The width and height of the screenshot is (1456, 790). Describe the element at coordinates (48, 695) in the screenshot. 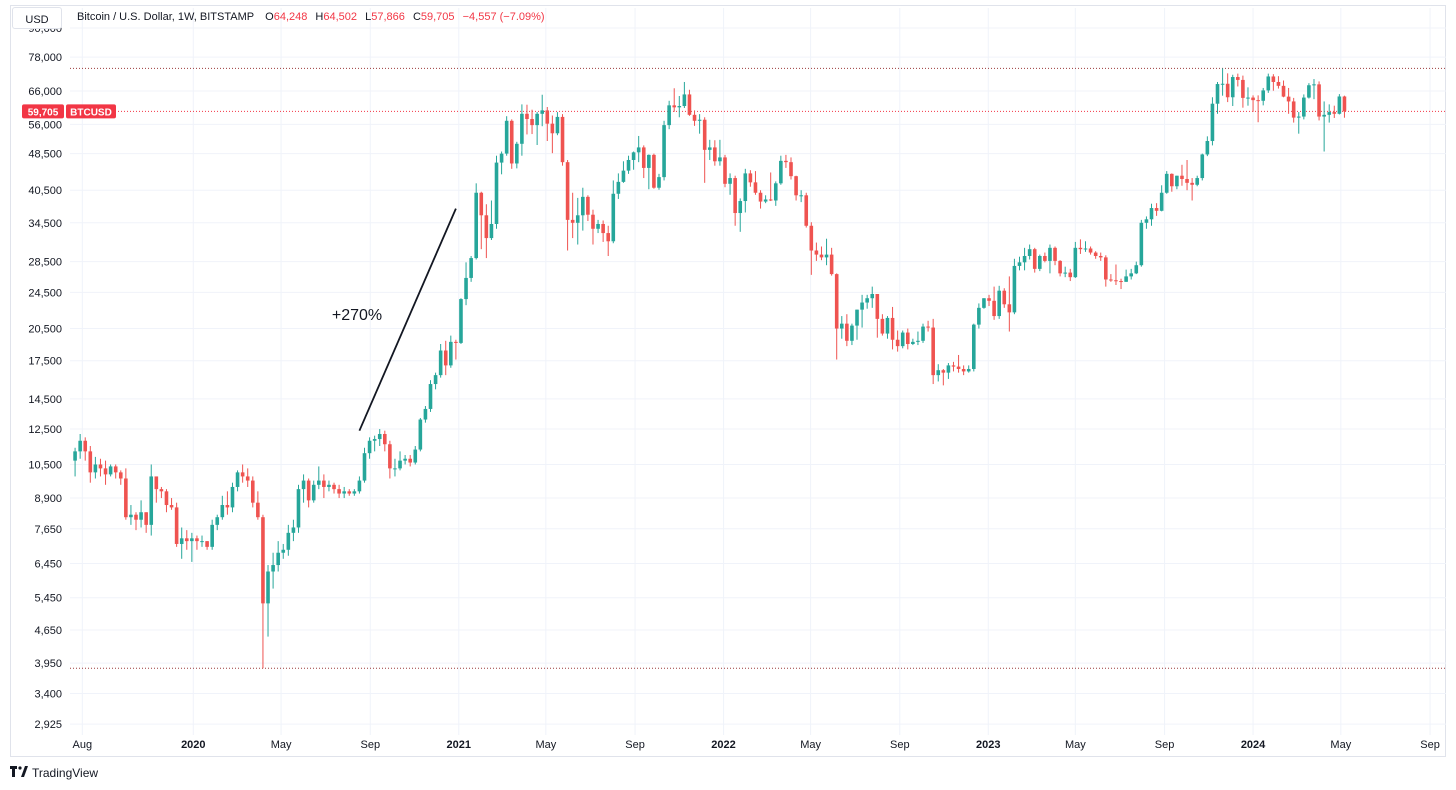

I see `y-tick-label: 3,400` at that location.